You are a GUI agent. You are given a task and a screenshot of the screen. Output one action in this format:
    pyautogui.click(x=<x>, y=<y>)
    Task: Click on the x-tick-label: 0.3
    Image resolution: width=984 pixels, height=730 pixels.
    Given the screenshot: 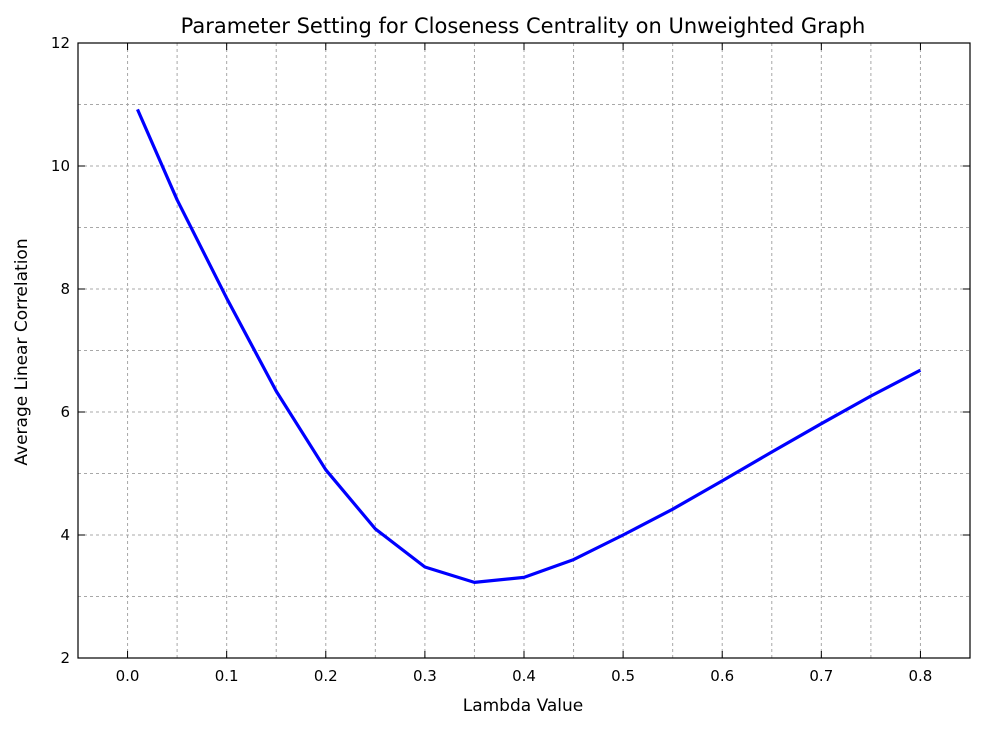 What is the action you would take?
    pyautogui.click(x=425, y=676)
    